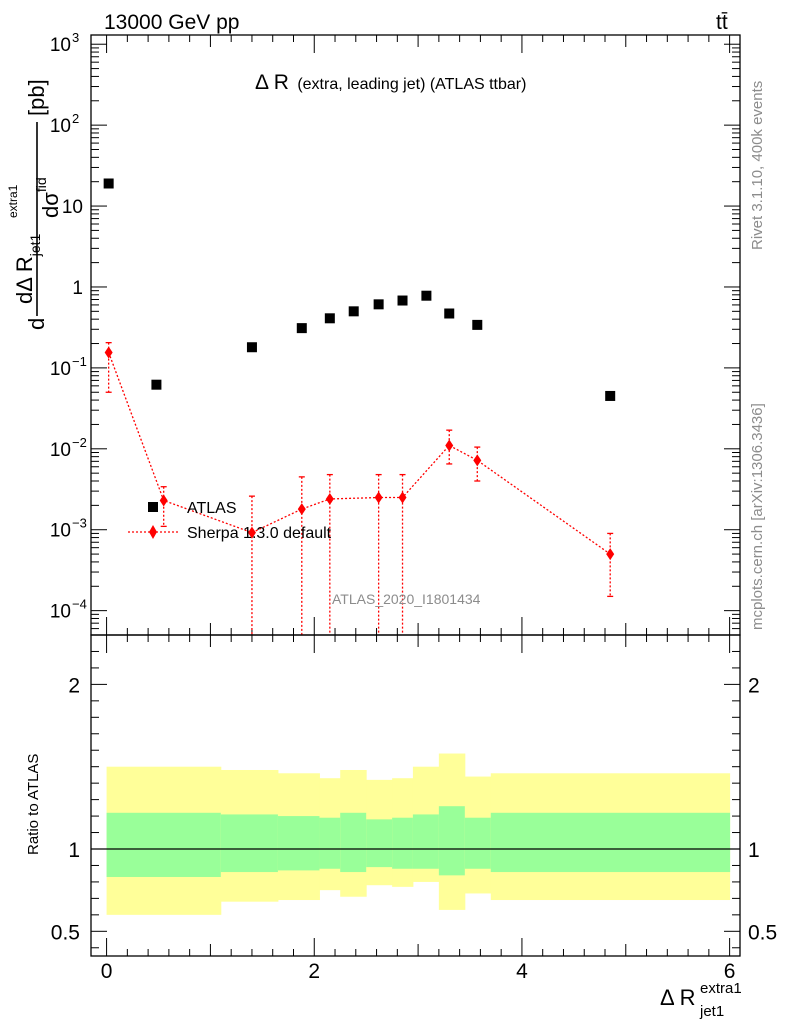  Describe the element at coordinates (171, 22) in the screenshot. I see `energy-label: 13000 GeV pp` at that location.